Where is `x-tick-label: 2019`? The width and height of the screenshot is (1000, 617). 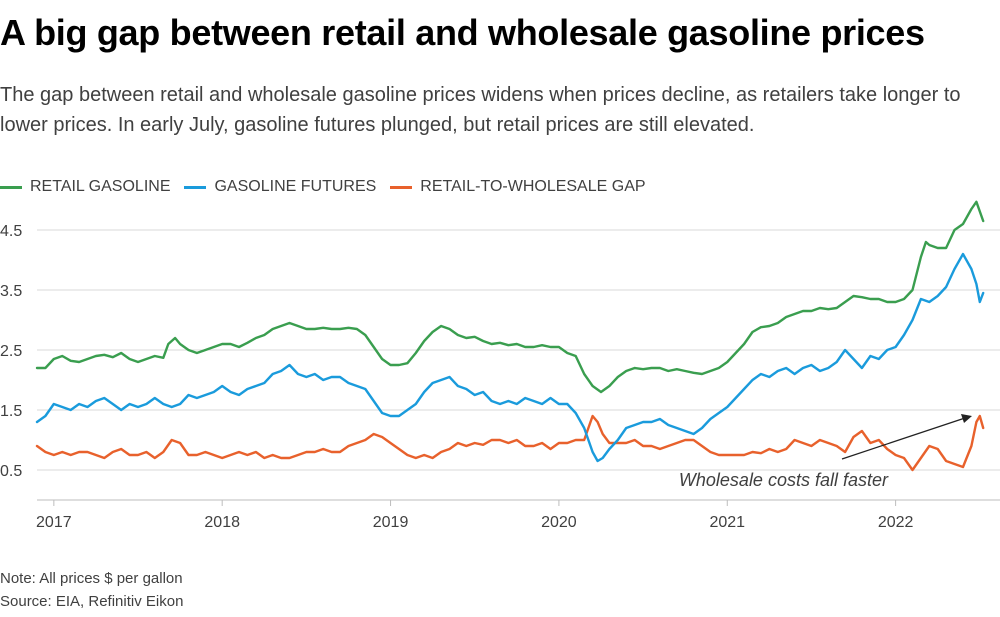
x-tick-label: 2019 is located at coordinates (391, 522).